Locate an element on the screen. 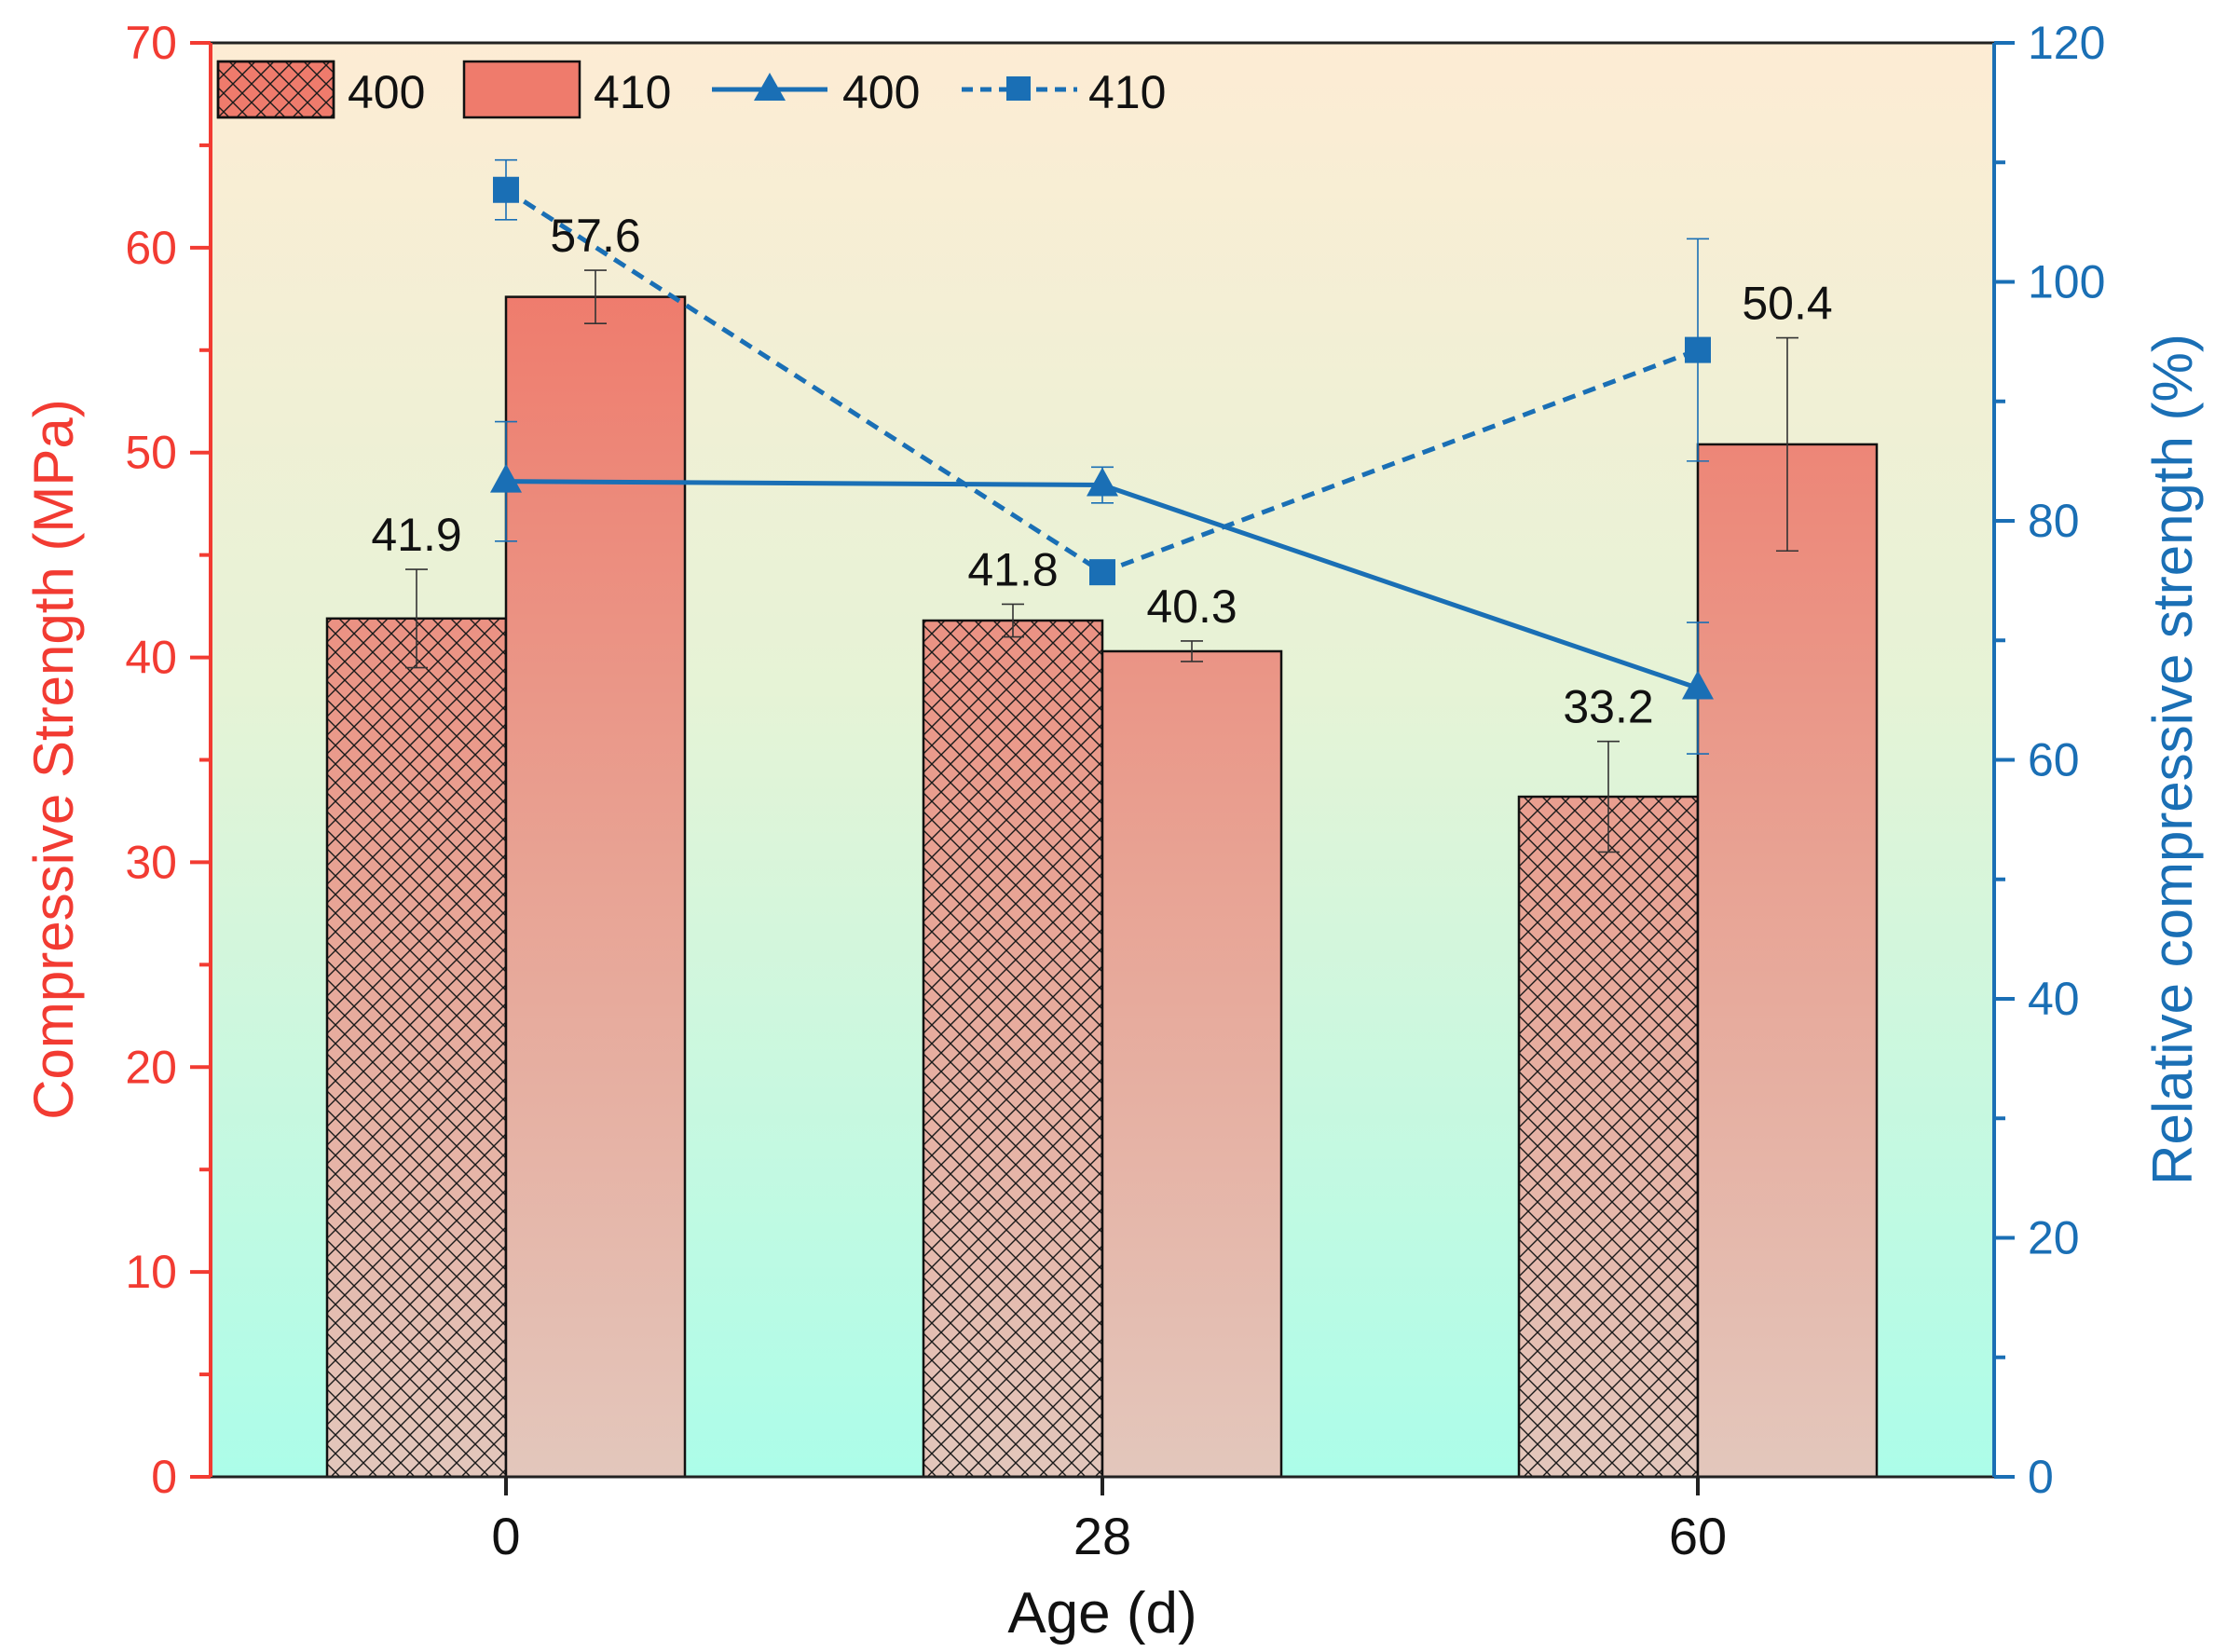 This screenshot has height=1652, width=2215. x-tick-label-28: 28 is located at coordinates (1102, 1536).